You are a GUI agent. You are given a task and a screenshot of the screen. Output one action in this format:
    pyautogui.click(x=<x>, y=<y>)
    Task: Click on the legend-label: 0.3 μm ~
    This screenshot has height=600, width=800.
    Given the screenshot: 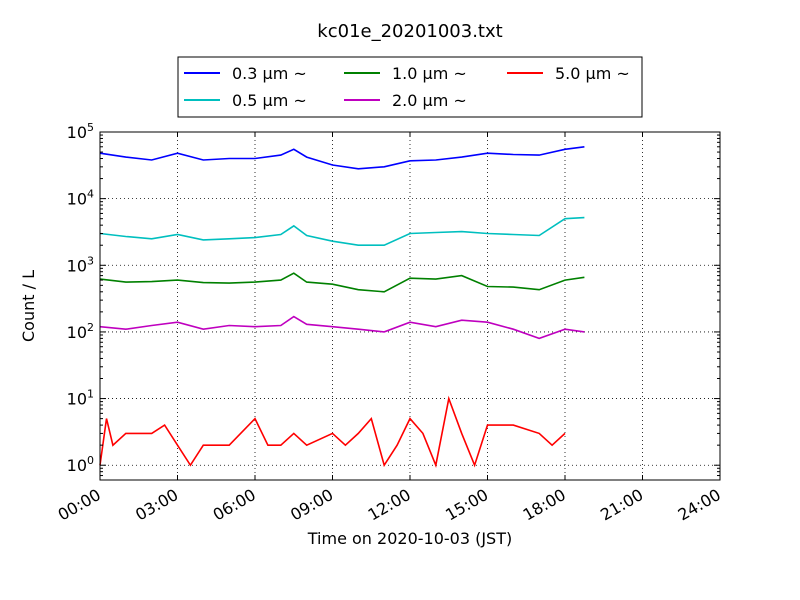 What is the action you would take?
    pyautogui.click(x=269, y=73)
    